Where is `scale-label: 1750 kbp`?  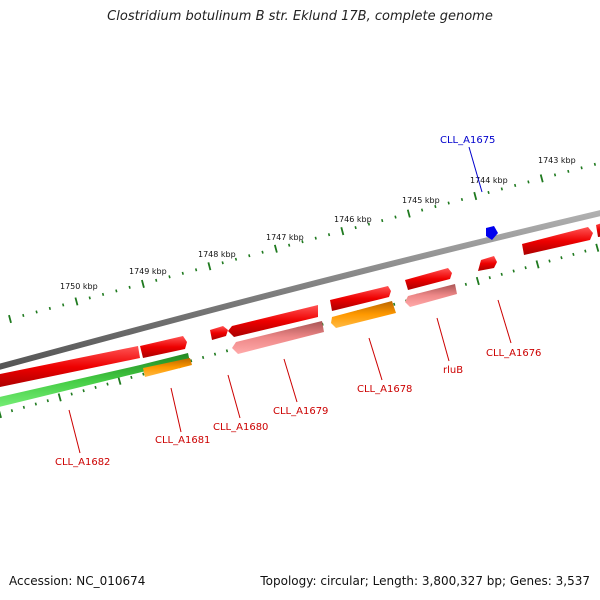
scale-label: 1750 kbp is located at coordinates (79, 286).